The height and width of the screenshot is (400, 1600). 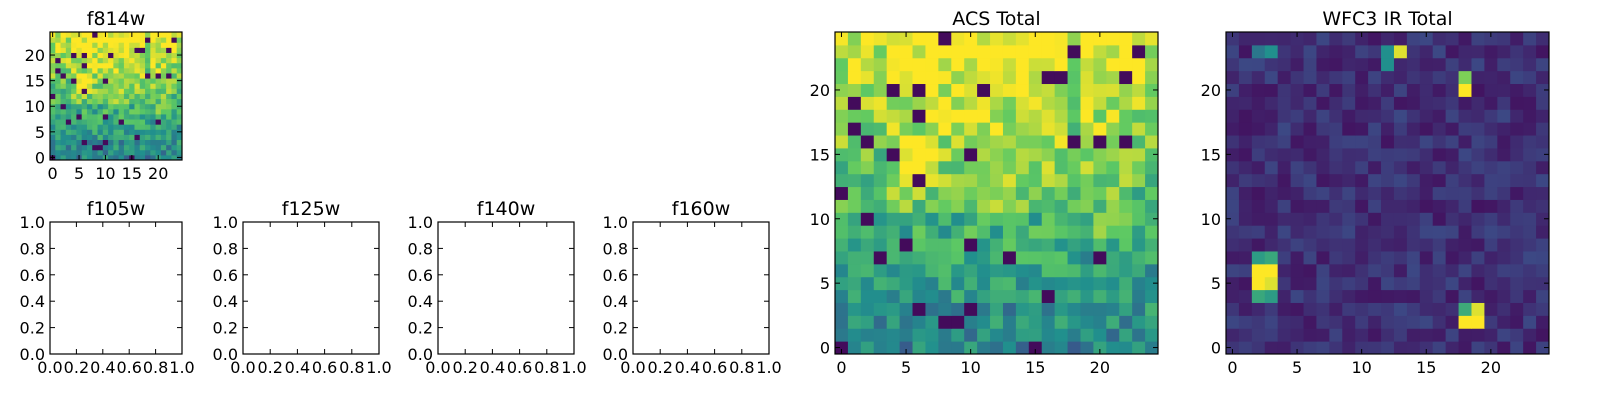 What do you see at coordinates (32, 248) in the screenshot?
I see `y-tick-label: 0.8` at bounding box center [32, 248].